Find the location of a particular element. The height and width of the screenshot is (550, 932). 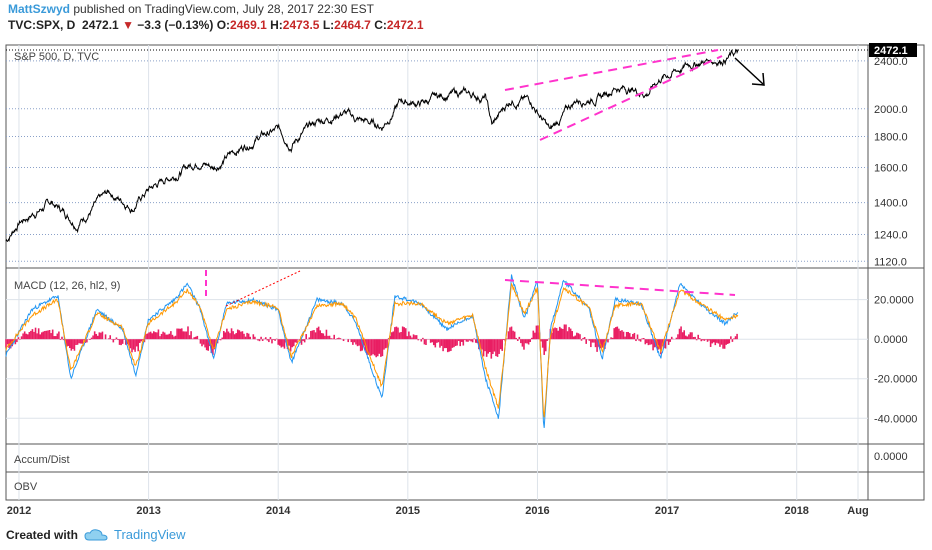

last-price-badge is located at coordinates (893, 50).